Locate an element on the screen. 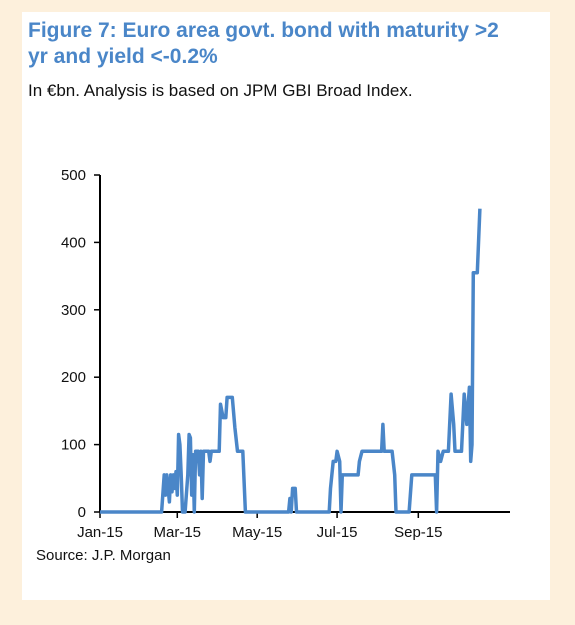 The height and width of the screenshot is (625, 575). y-tick-label: 100 is located at coordinates (73, 445).